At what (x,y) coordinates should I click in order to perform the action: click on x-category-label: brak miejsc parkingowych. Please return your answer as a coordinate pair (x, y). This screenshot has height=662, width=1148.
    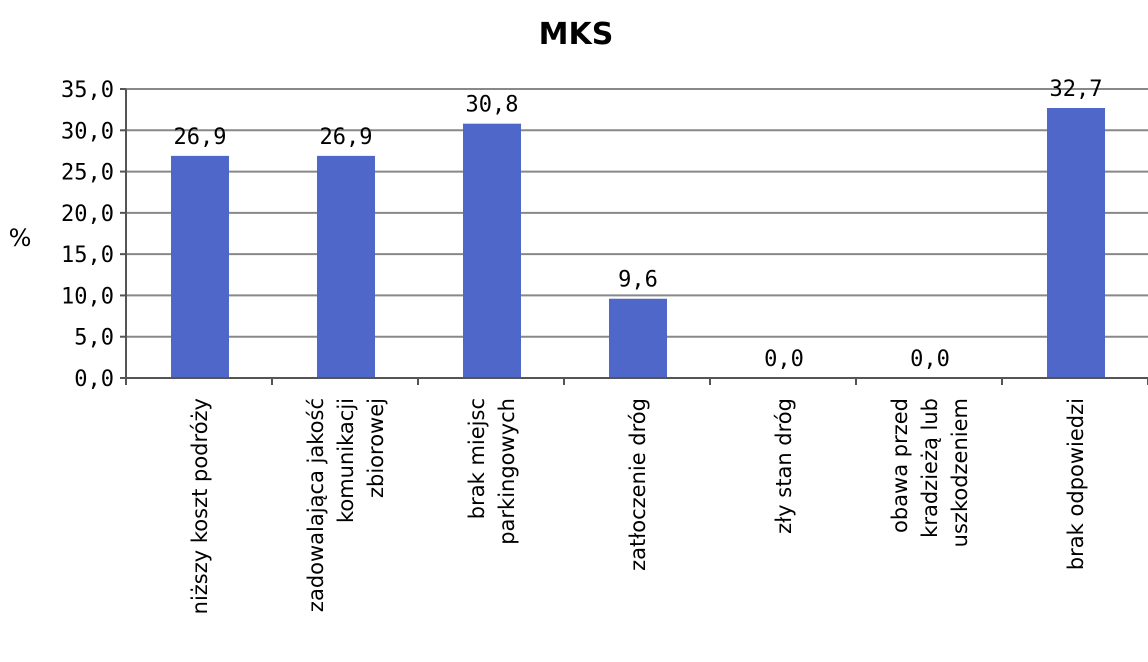
    Looking at the image, I should click on (492, 471).